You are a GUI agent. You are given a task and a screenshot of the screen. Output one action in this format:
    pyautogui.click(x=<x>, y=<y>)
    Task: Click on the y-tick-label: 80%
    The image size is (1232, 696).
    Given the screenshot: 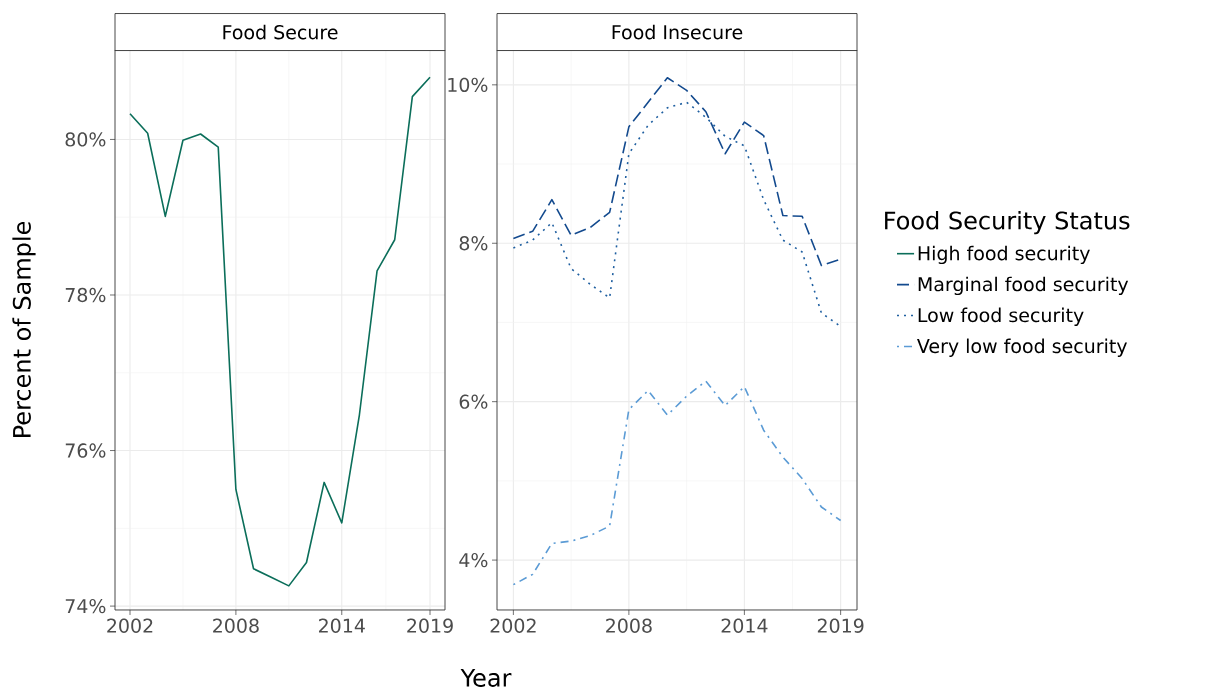 What is the action you would take?
    pyautogui.click(x=85, y=139)
    